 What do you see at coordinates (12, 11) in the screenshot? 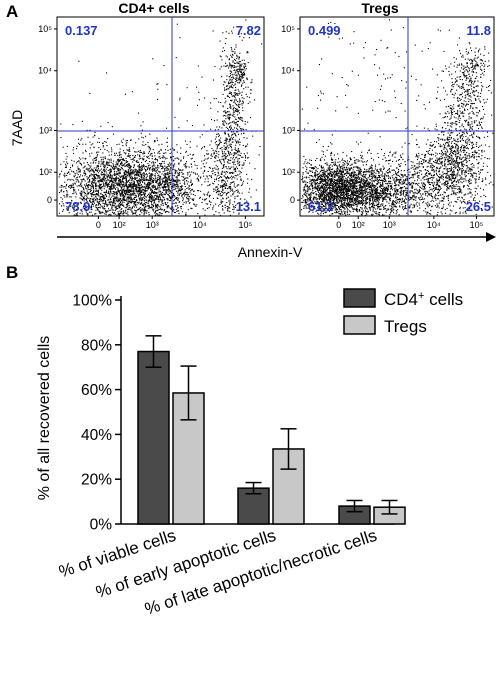
I see `panel-a-letter: A` at bounding box center [12, 11].